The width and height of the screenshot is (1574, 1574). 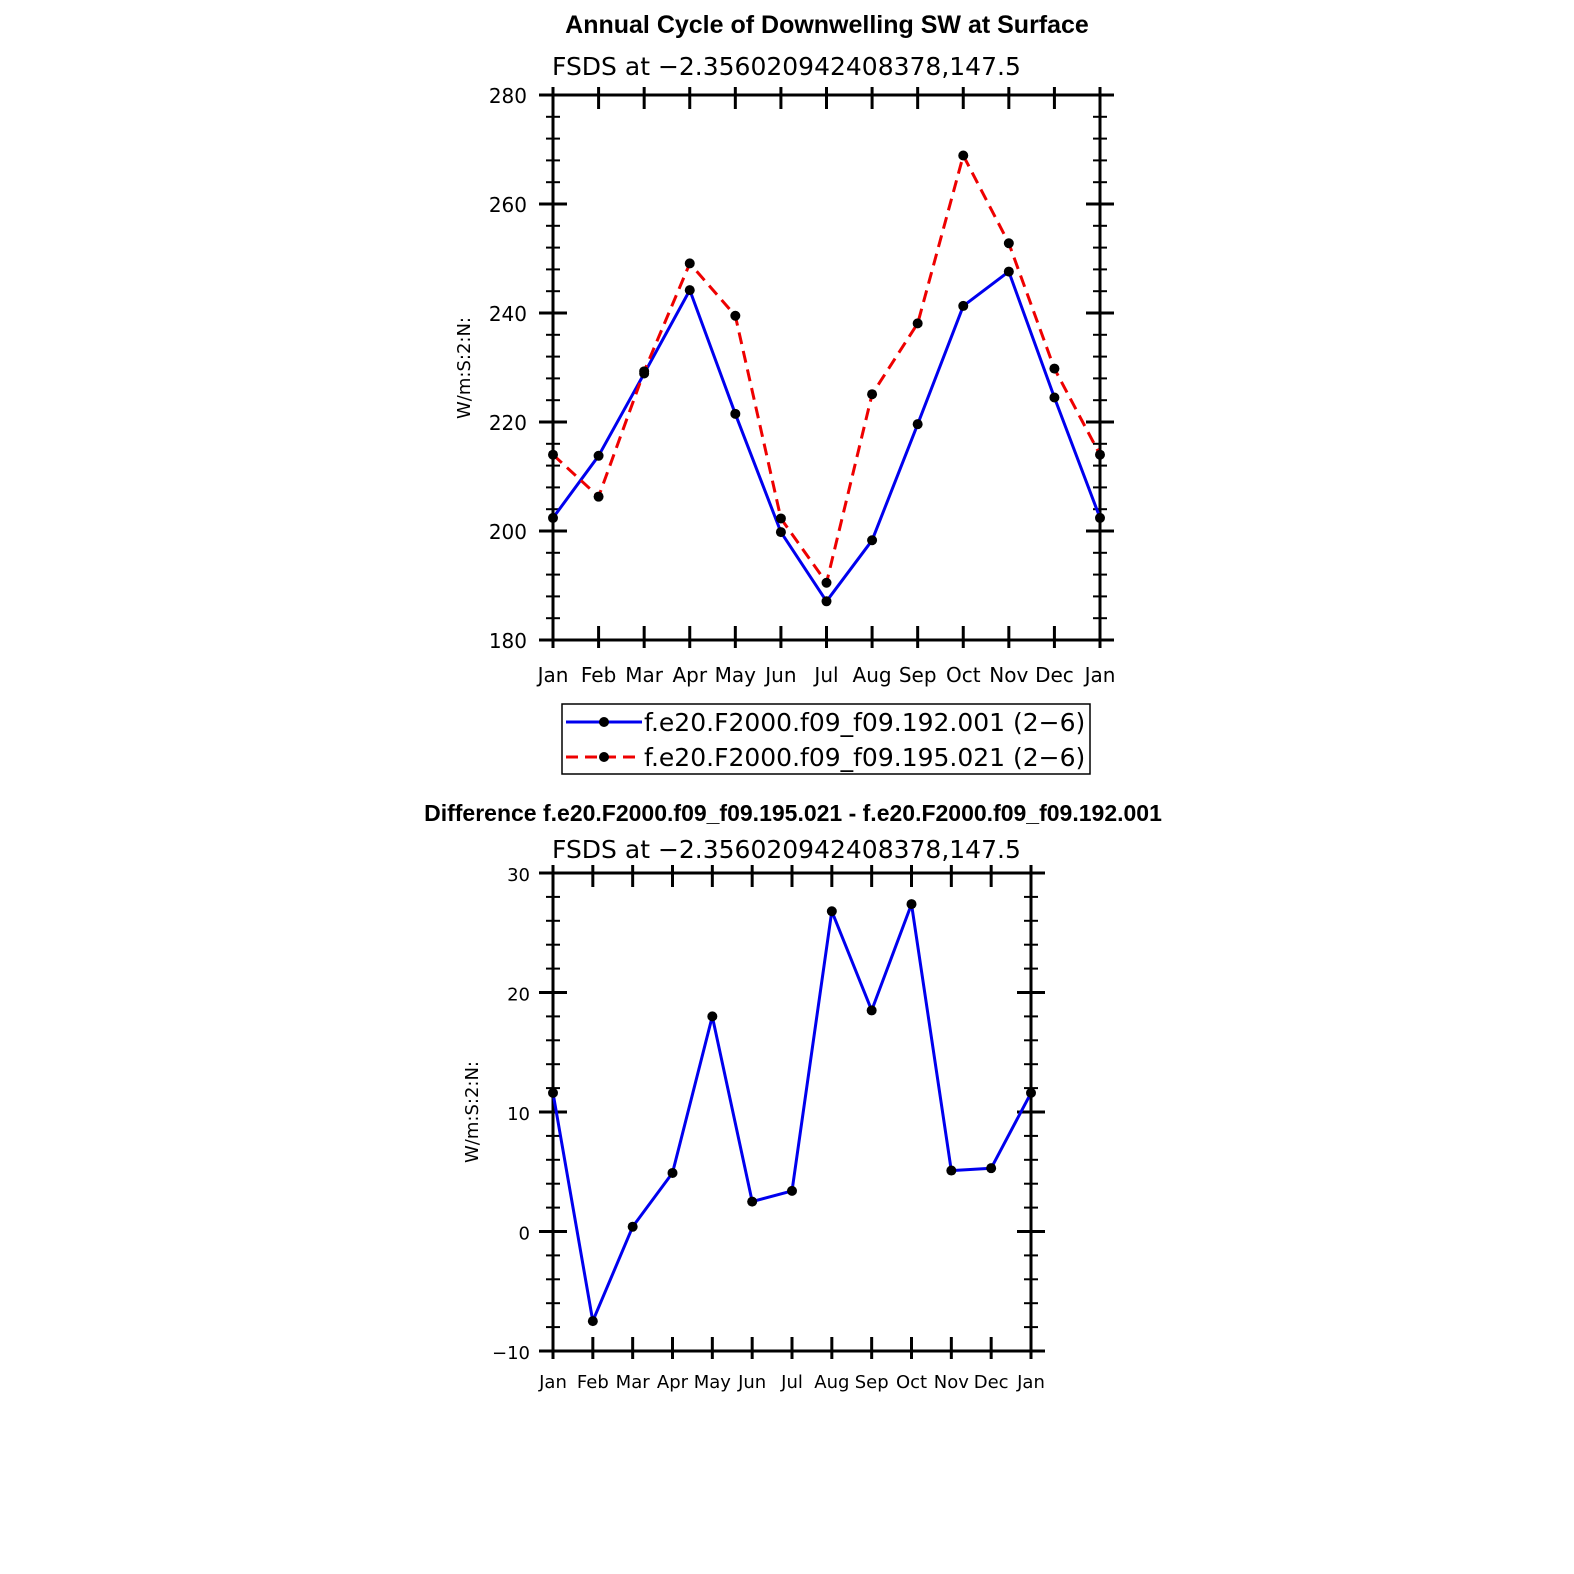 I want to click on legend-box, so click(x=826, y=739).